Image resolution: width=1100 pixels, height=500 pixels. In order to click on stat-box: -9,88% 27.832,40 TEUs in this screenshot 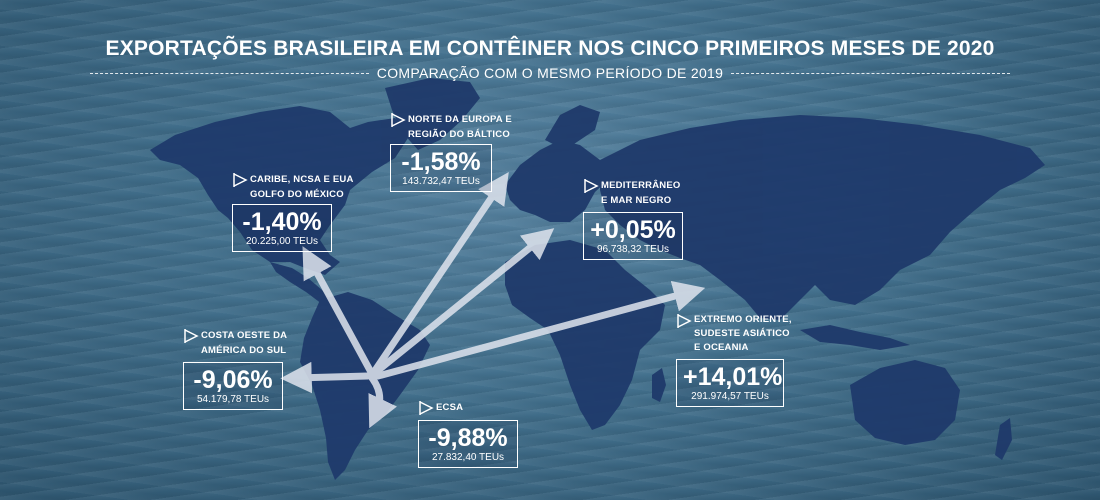, I will do `click(468, 444)`.